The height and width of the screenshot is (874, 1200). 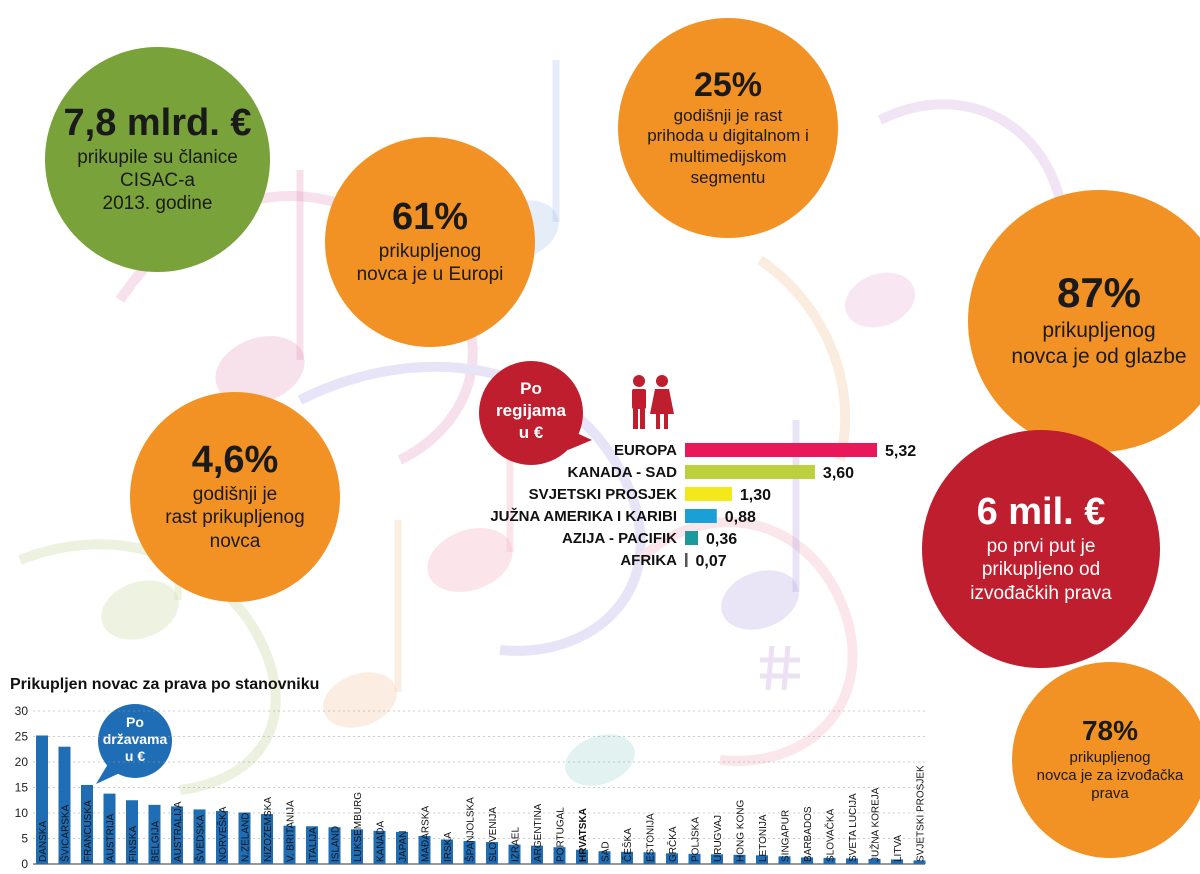 I want to click on region-label: JUŽNA AMERIKA I KARIBI, so click(x=583, y=516).